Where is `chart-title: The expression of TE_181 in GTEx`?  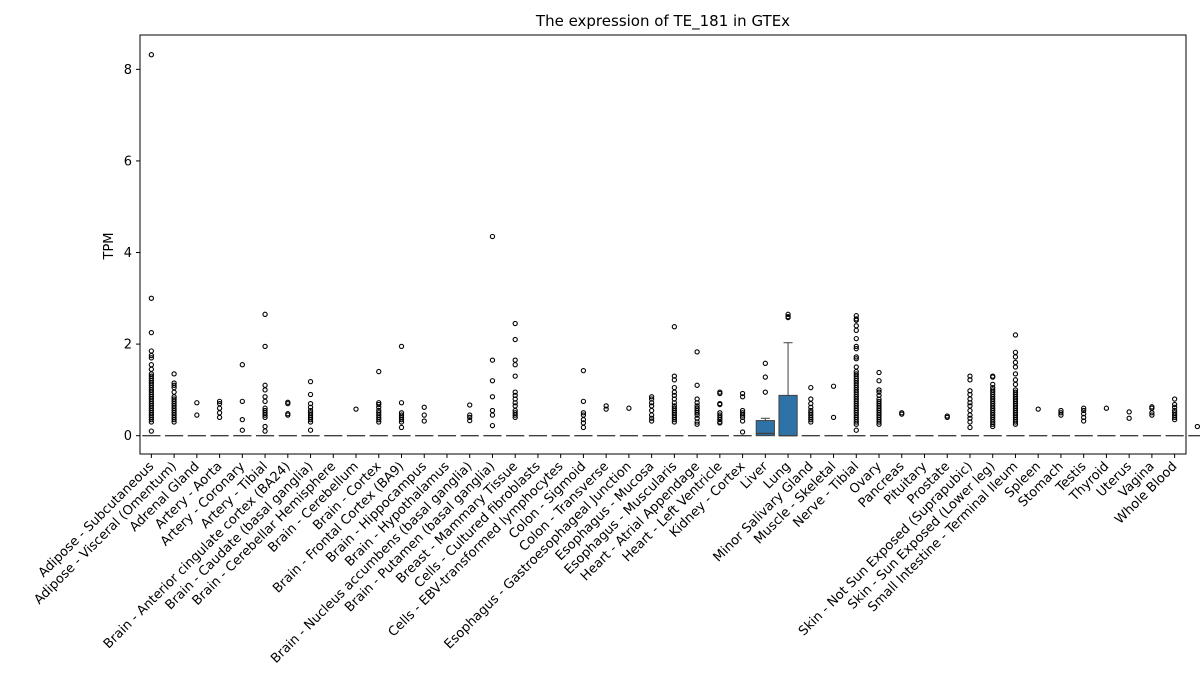 chart-title: The expression of TE_181 in GTEx is located at coordinates (662, 21).